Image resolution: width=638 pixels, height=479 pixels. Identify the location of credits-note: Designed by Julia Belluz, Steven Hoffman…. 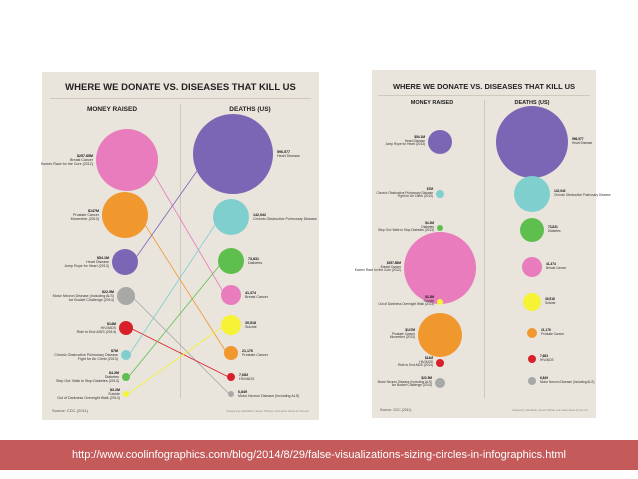
(267, 411).